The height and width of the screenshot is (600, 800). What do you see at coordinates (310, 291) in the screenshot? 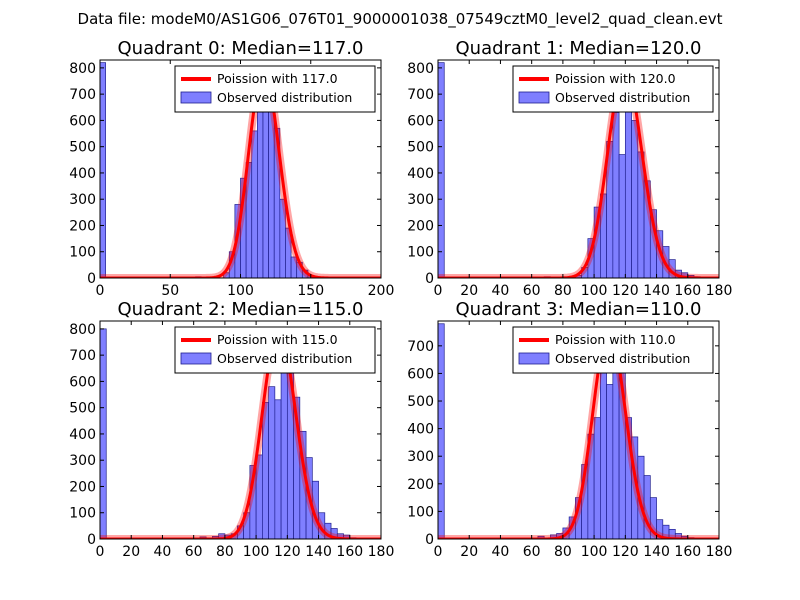
I see `x-tick-label: 150` at bounding box center [310, 291].